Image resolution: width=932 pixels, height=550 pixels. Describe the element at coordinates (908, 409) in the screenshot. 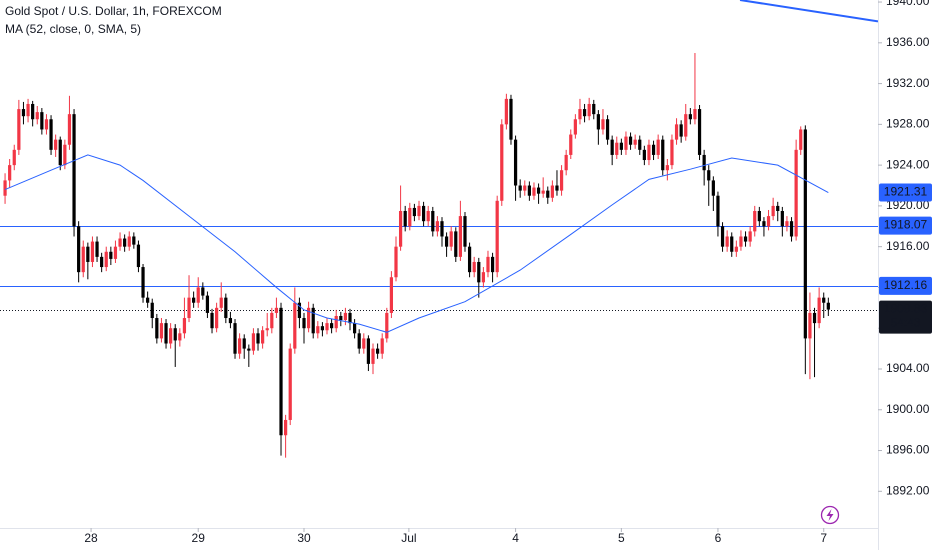

I see `y-tick-label: 1900.00` at that location.